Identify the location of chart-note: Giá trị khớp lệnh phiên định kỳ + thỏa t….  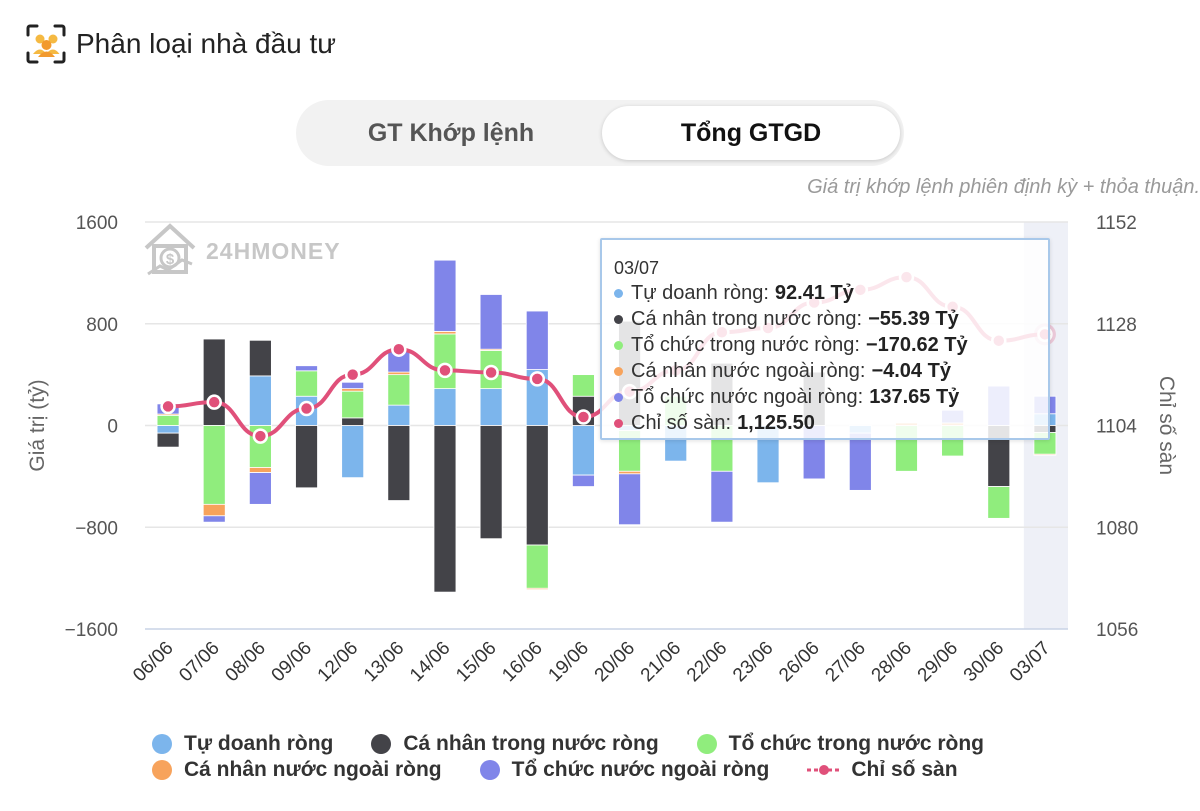
(1003, 187).